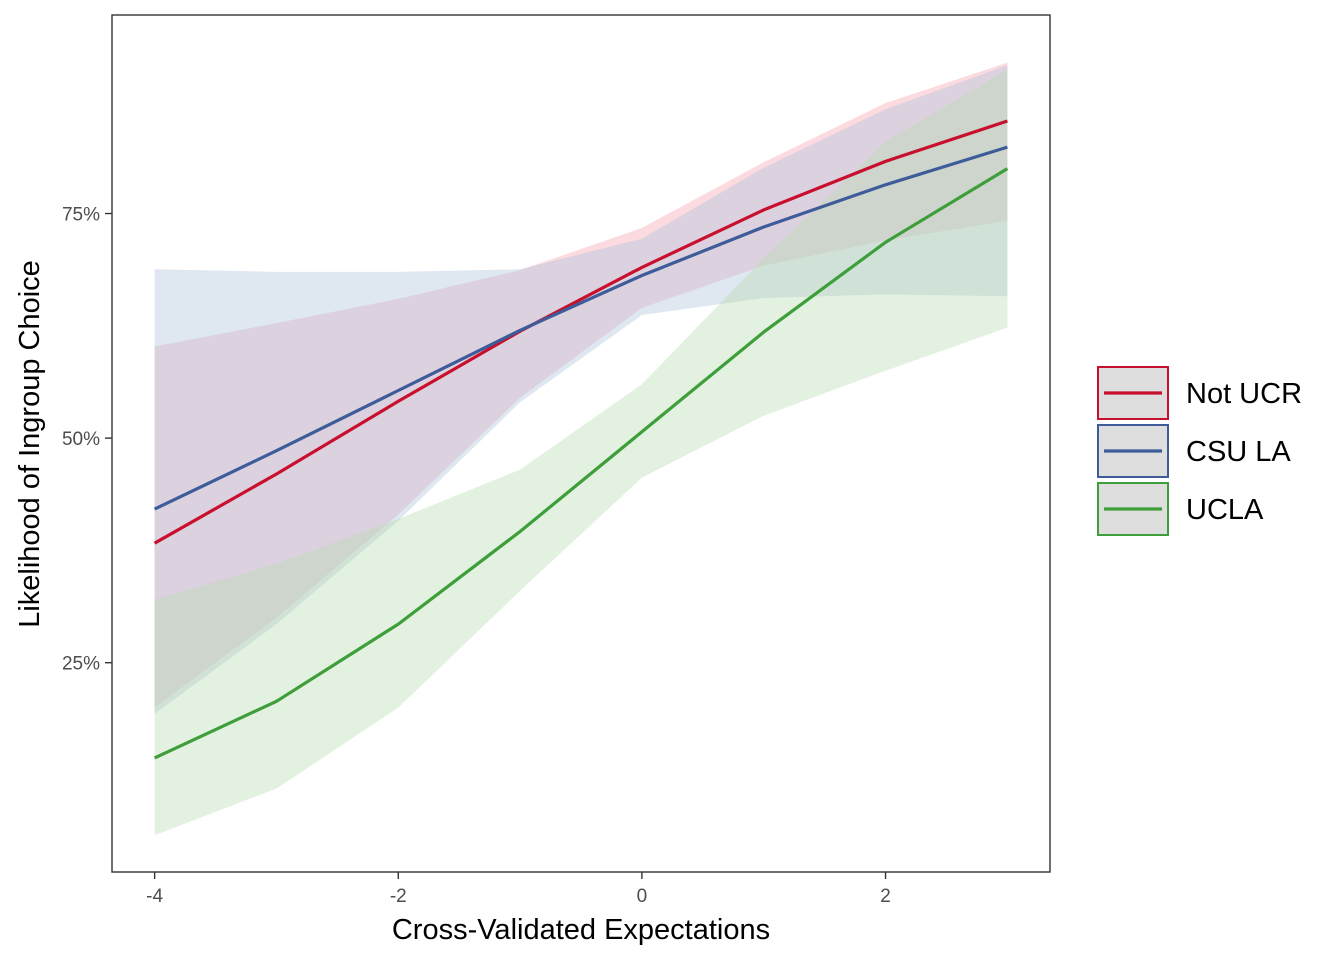 The image size is (1344, 960). I want to click on legend-label-csu-la: CSU LA, so click(1238, 452).